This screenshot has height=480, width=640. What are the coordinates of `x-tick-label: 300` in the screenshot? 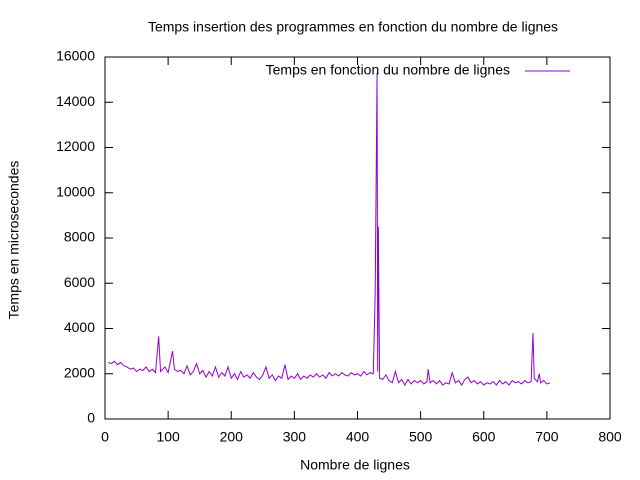 It's located at (295, 437).